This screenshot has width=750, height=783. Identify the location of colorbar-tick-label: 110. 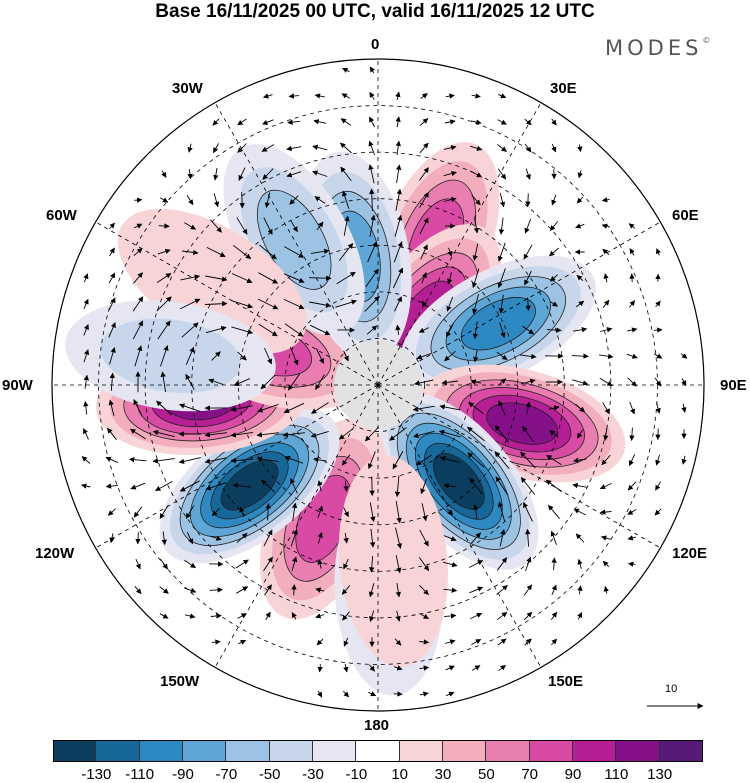
(616, 774).